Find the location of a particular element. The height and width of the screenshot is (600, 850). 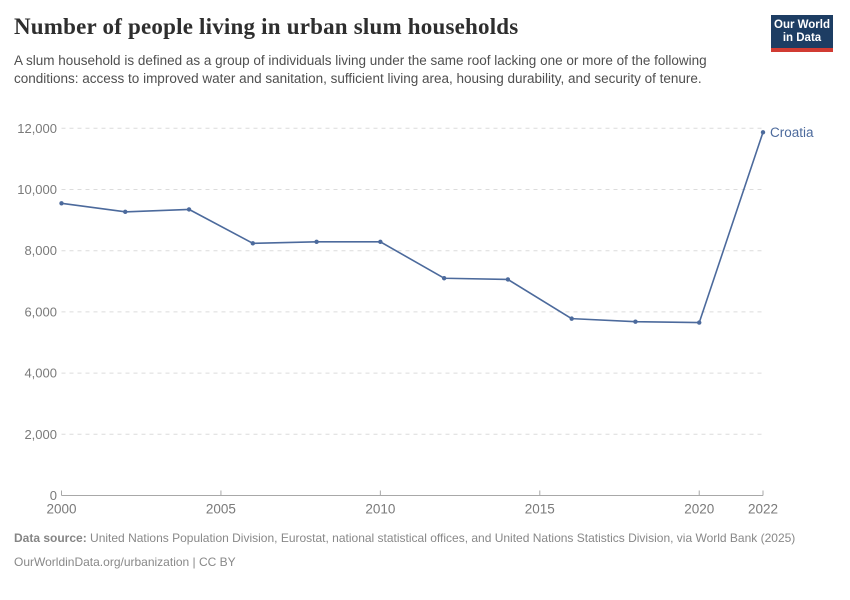

owid-logo: Our World in Data is located at coordinates (802, 33).